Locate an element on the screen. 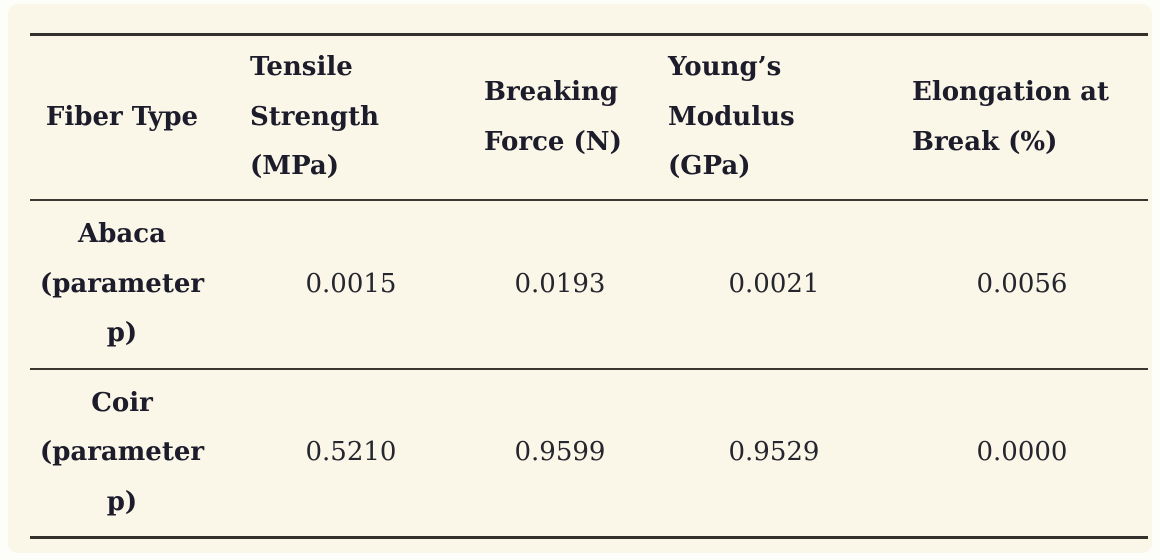 The width and height of the screenshot is (1160, 560). coir-elongation-value: 0.0000 is located at coordinates (1022, 452).